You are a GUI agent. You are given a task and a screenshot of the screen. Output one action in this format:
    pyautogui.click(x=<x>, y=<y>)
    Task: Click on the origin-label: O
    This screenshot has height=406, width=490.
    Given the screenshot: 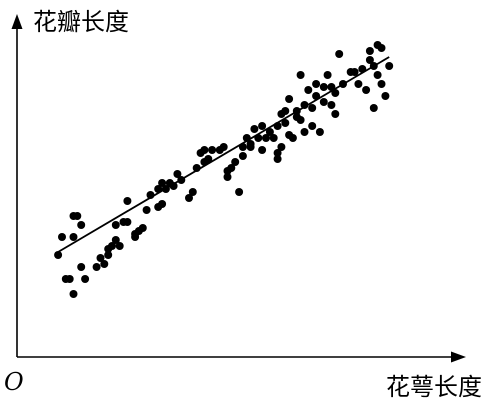 What is the action you would take?
    pyautogui.click(x=14, y=382)
    